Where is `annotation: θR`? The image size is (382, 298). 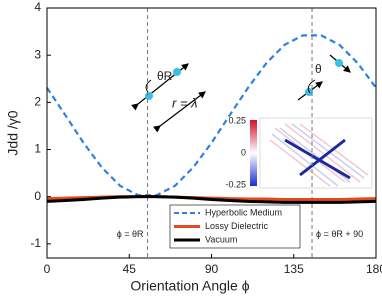
annotation: θR is located at coordinates (165, 76).